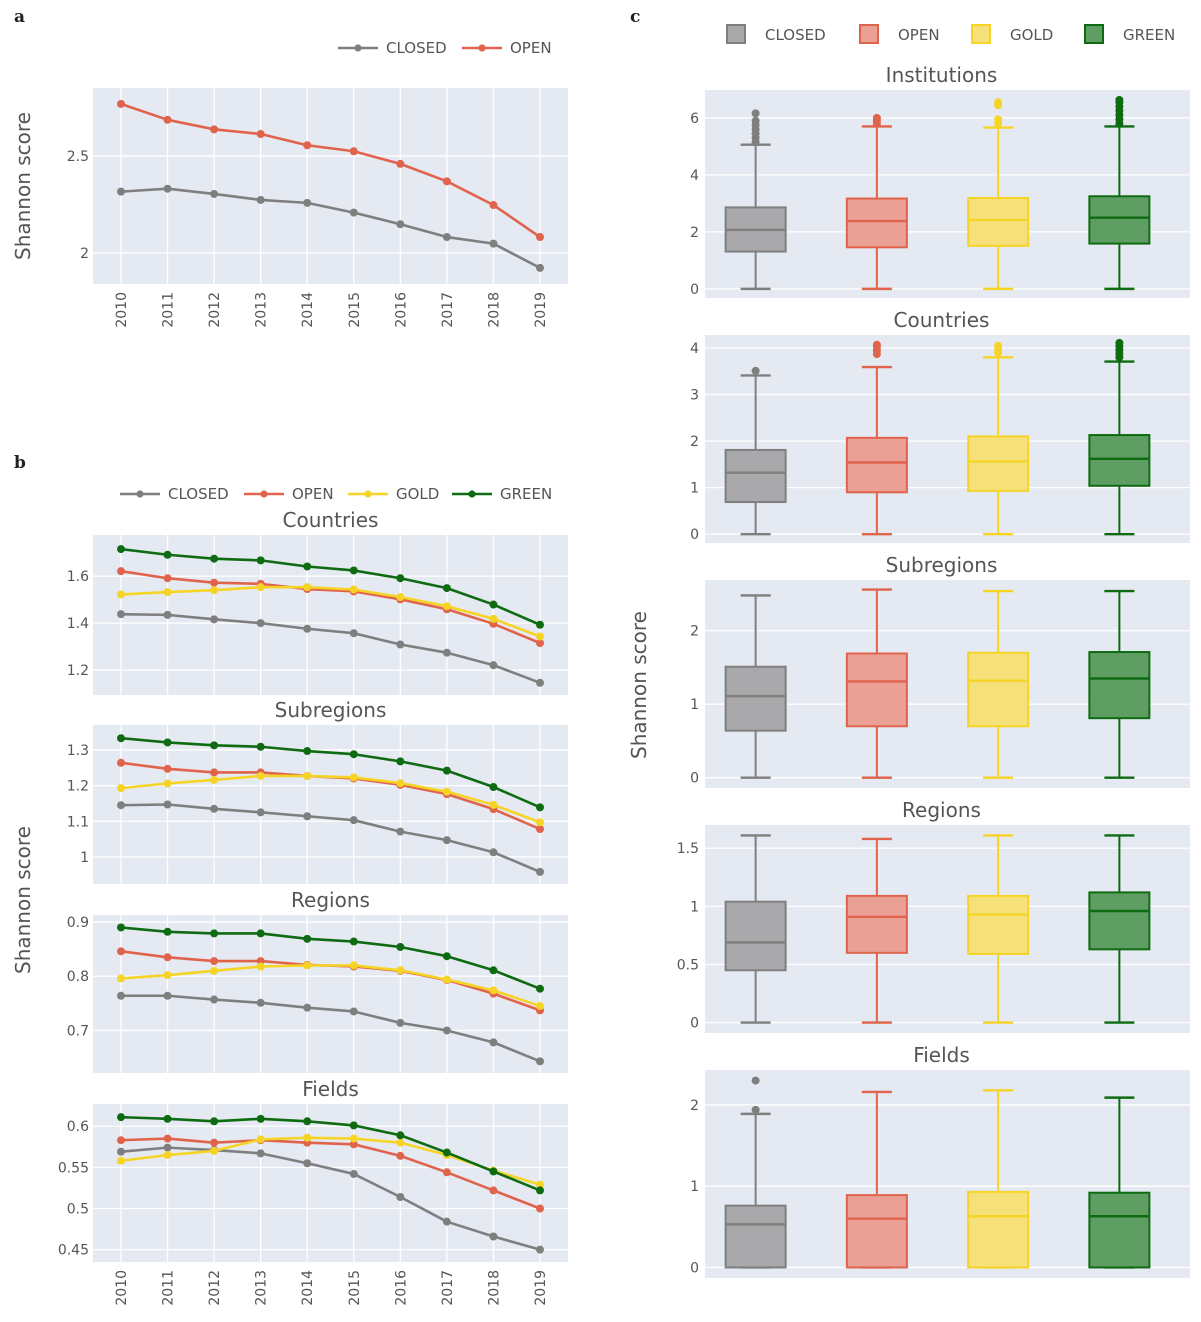  I want to click on x-tick-label: 2016, so click(401, 1288).